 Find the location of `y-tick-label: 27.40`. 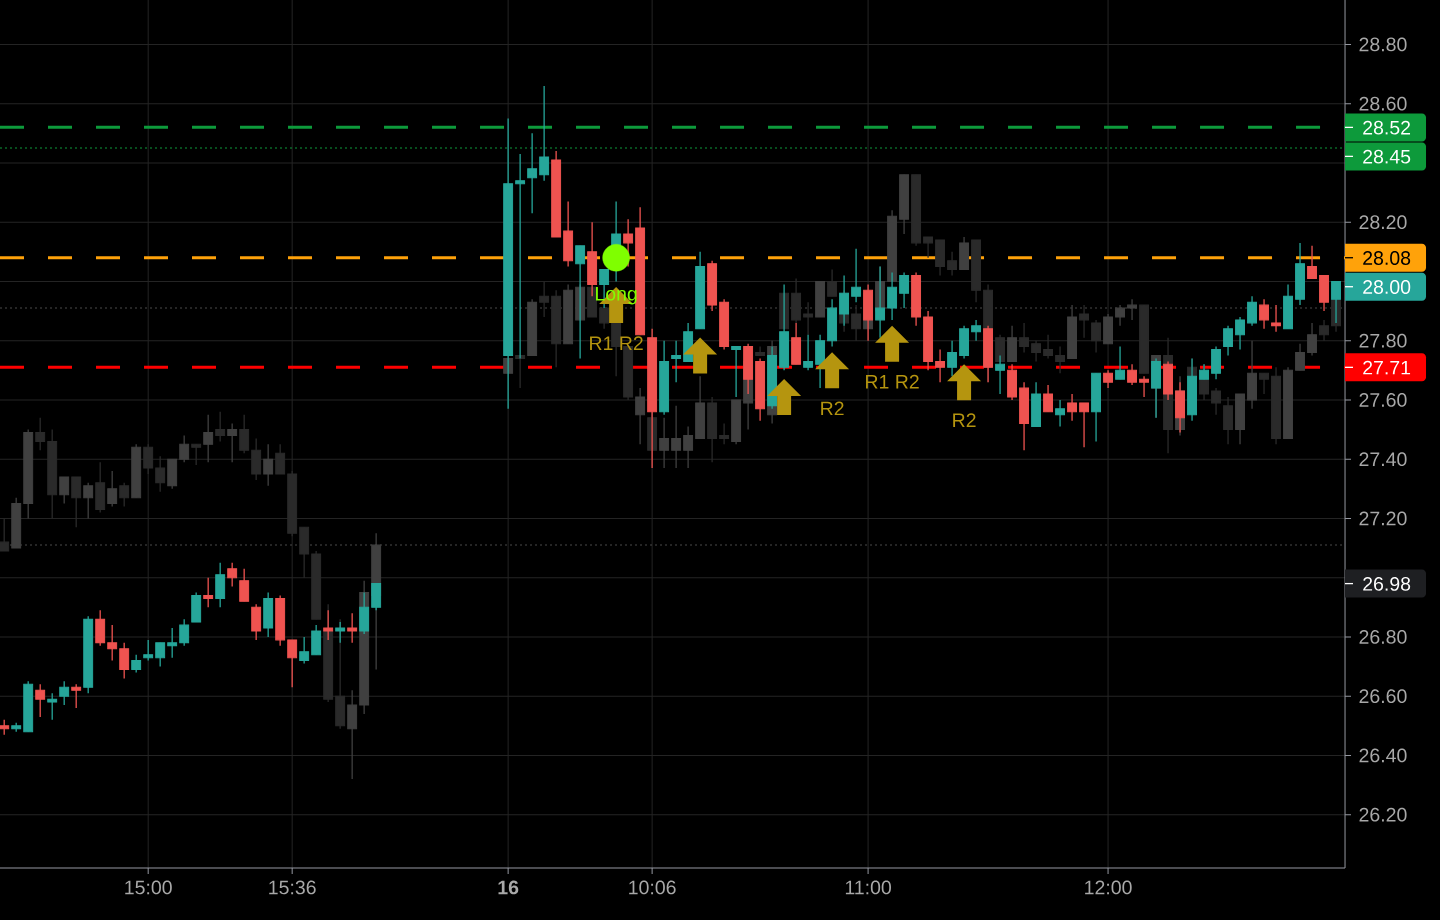

y-tick-label: 27.40 is located at coordinates (1383, 459).